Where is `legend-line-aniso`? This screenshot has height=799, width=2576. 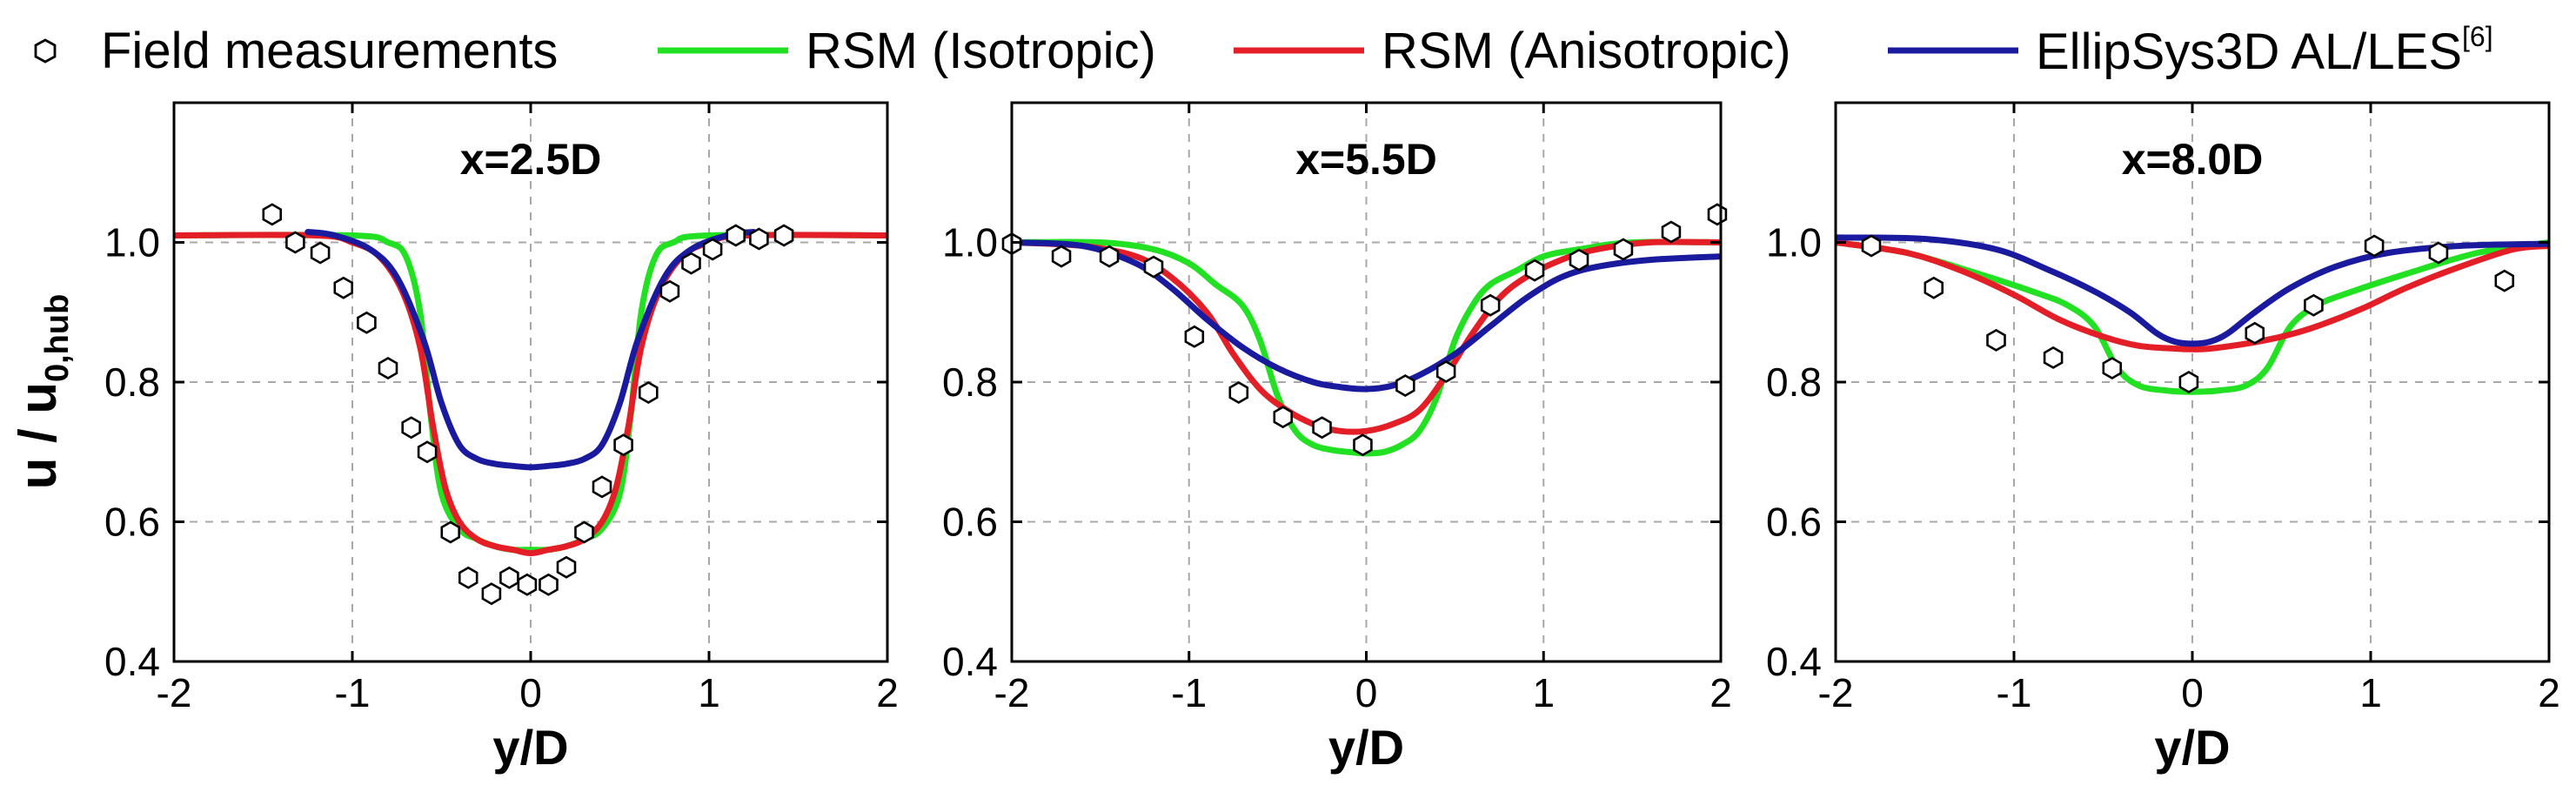
legend-line-aniso is located at coordinates (1299, 51).